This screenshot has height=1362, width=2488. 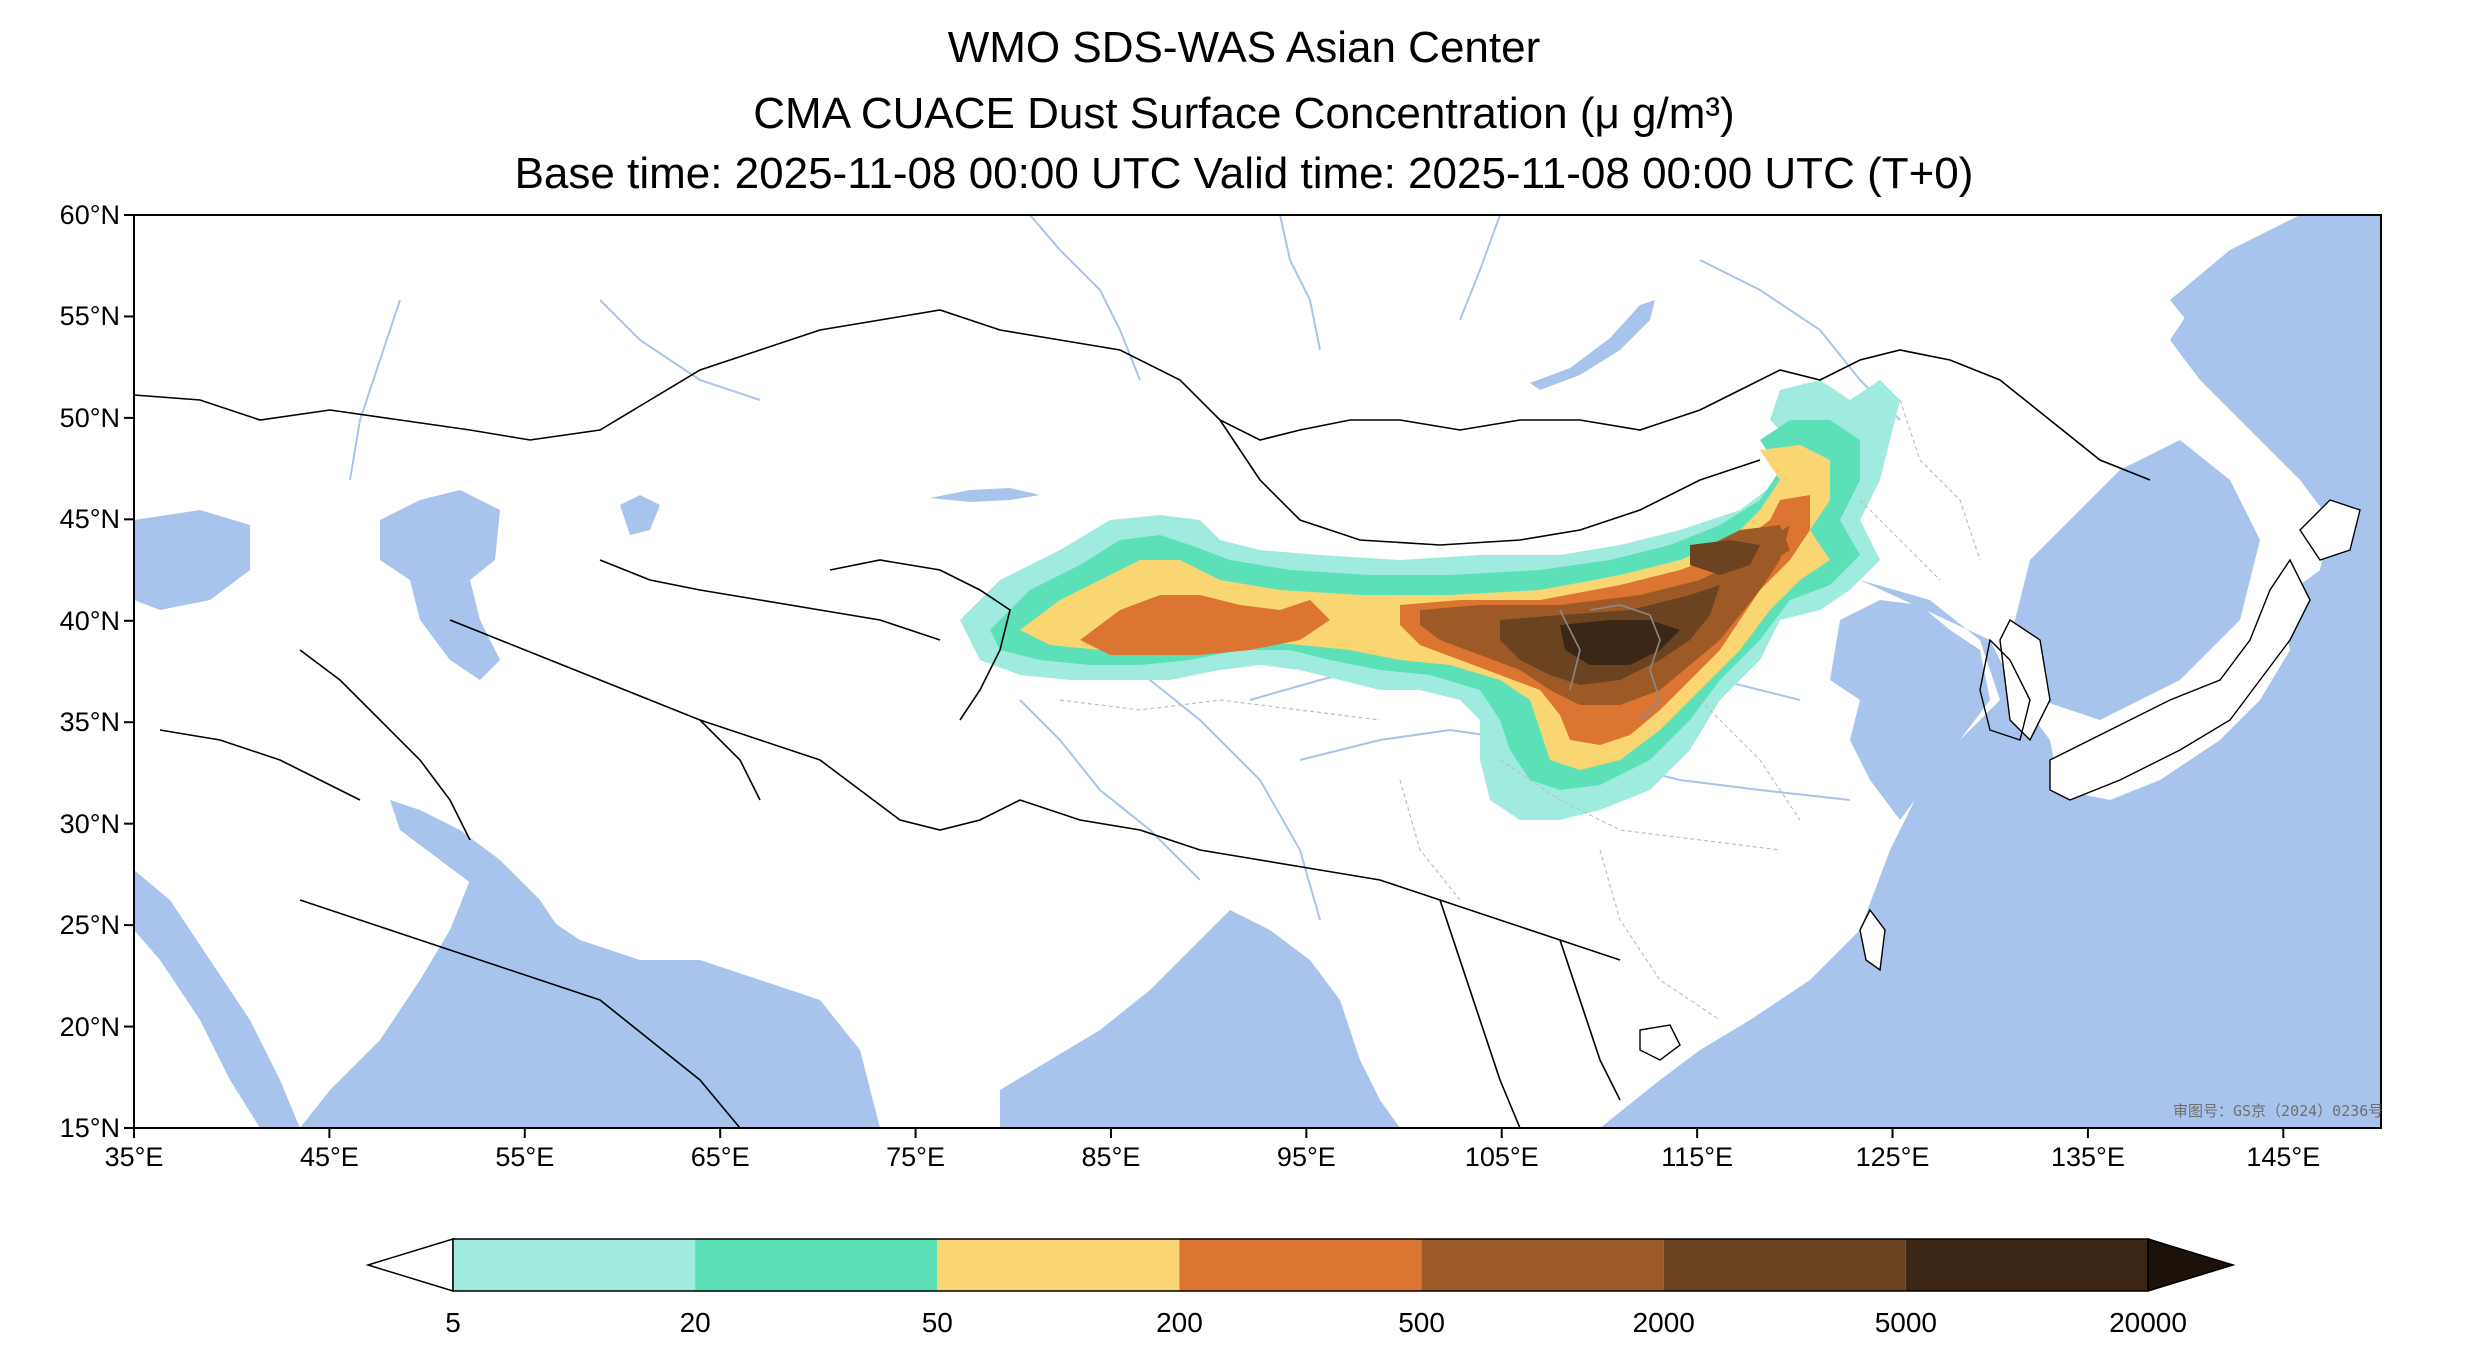 What do you see at coordinates (1209, 1133) in the screenshot?
I see `lon-ticks` at bounding box center [1209, 1133].